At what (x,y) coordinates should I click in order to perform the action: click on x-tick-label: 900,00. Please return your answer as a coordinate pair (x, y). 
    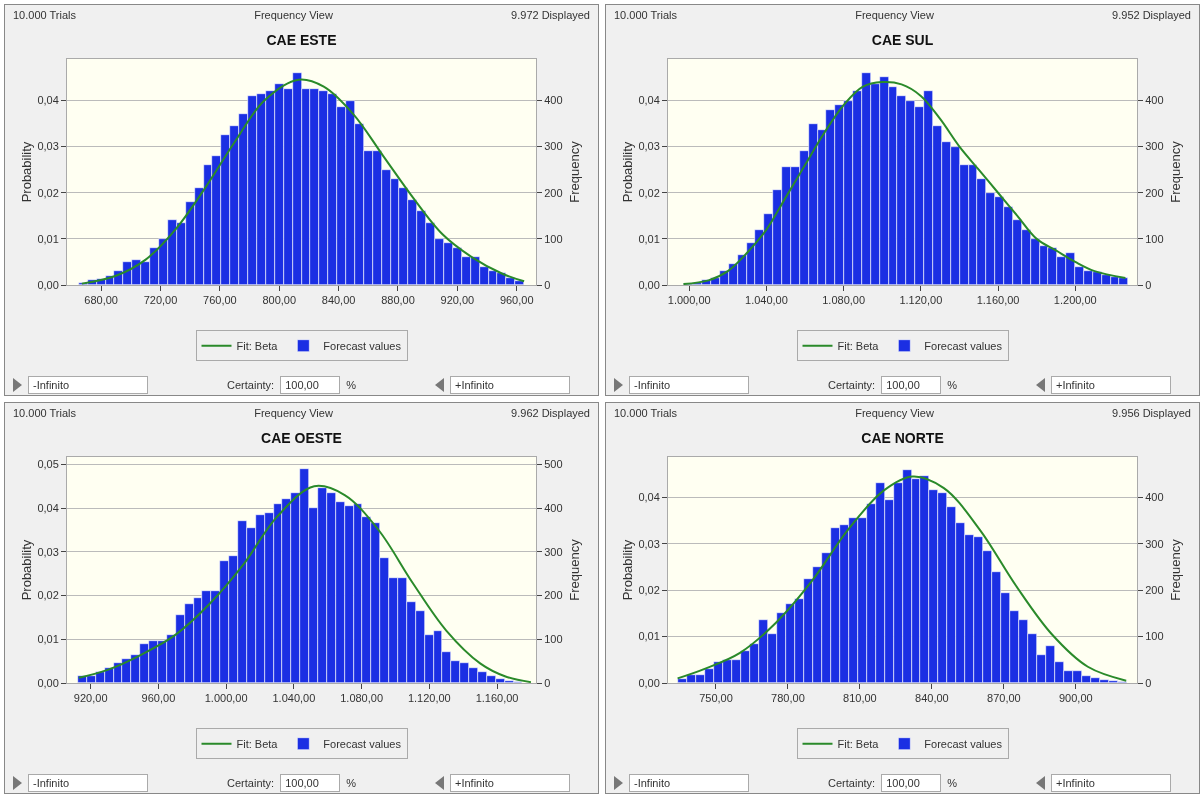
    Looking at the image, I should click on (1076, 698).